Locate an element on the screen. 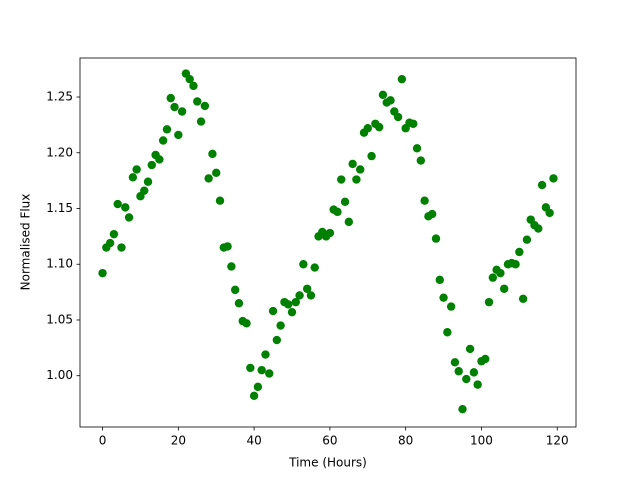 The height and width of the screenshot is (480, 640). x-tick-label: 0 is located at coordinates (103, 441).